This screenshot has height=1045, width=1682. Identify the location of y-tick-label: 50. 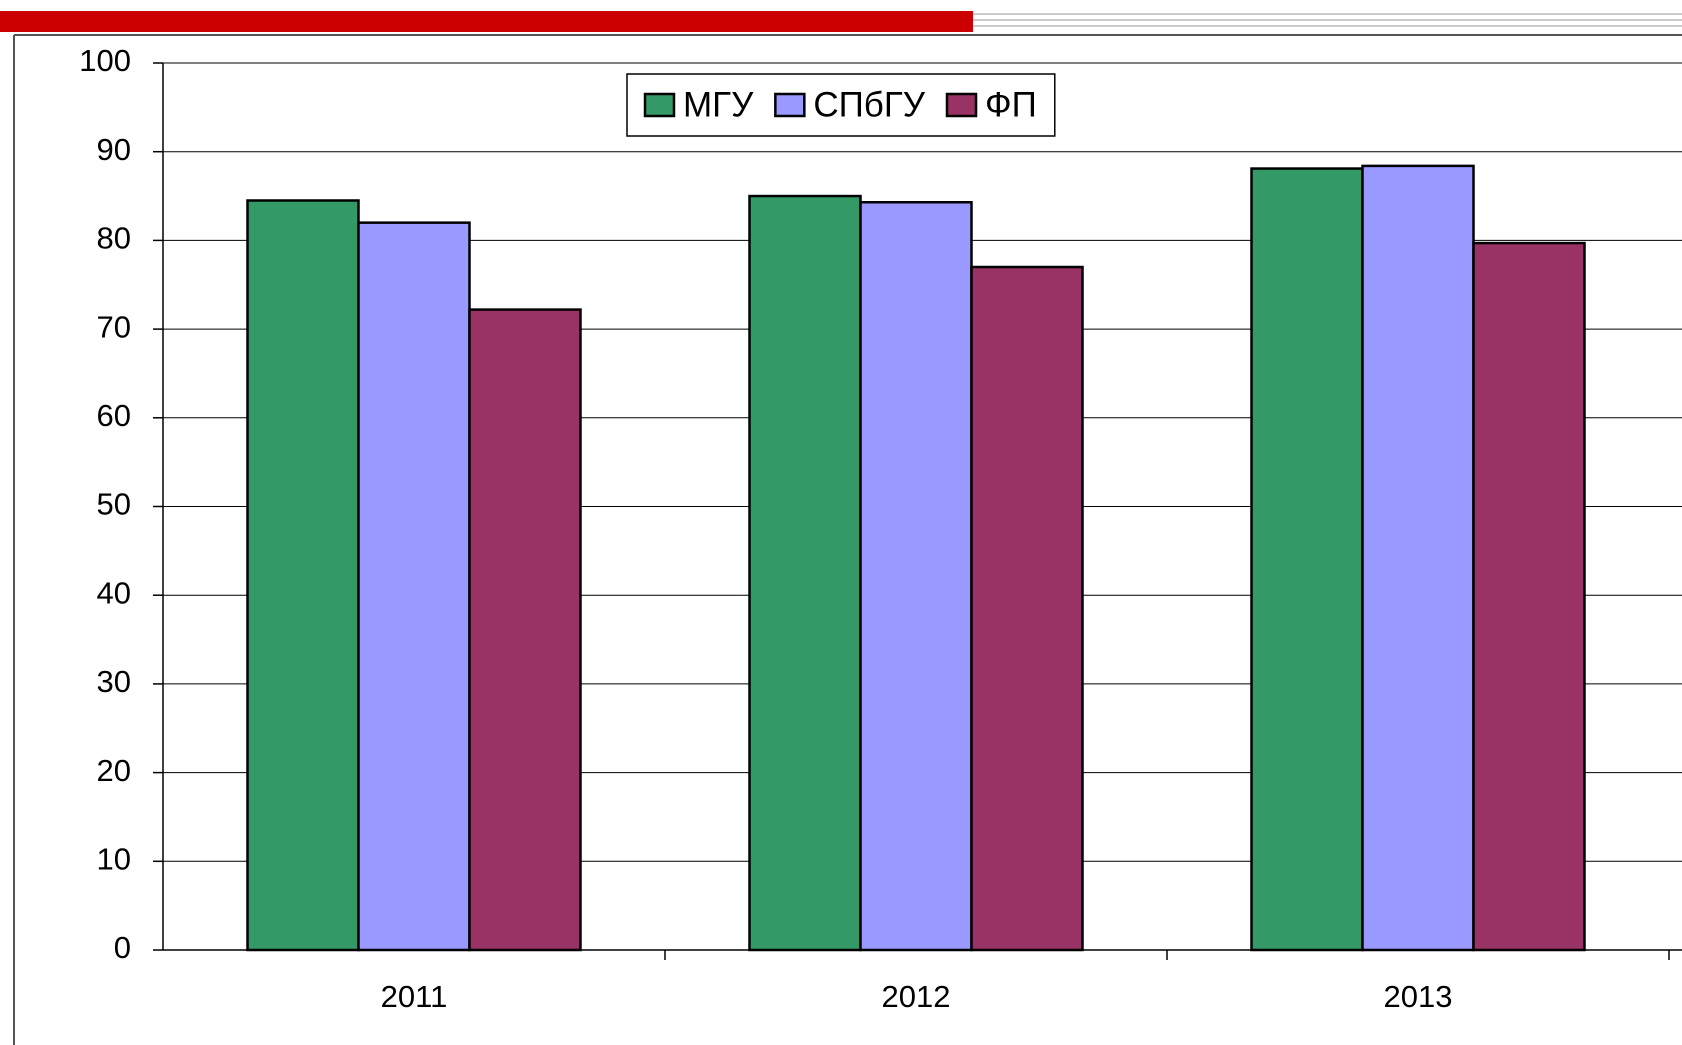
(114, 504).